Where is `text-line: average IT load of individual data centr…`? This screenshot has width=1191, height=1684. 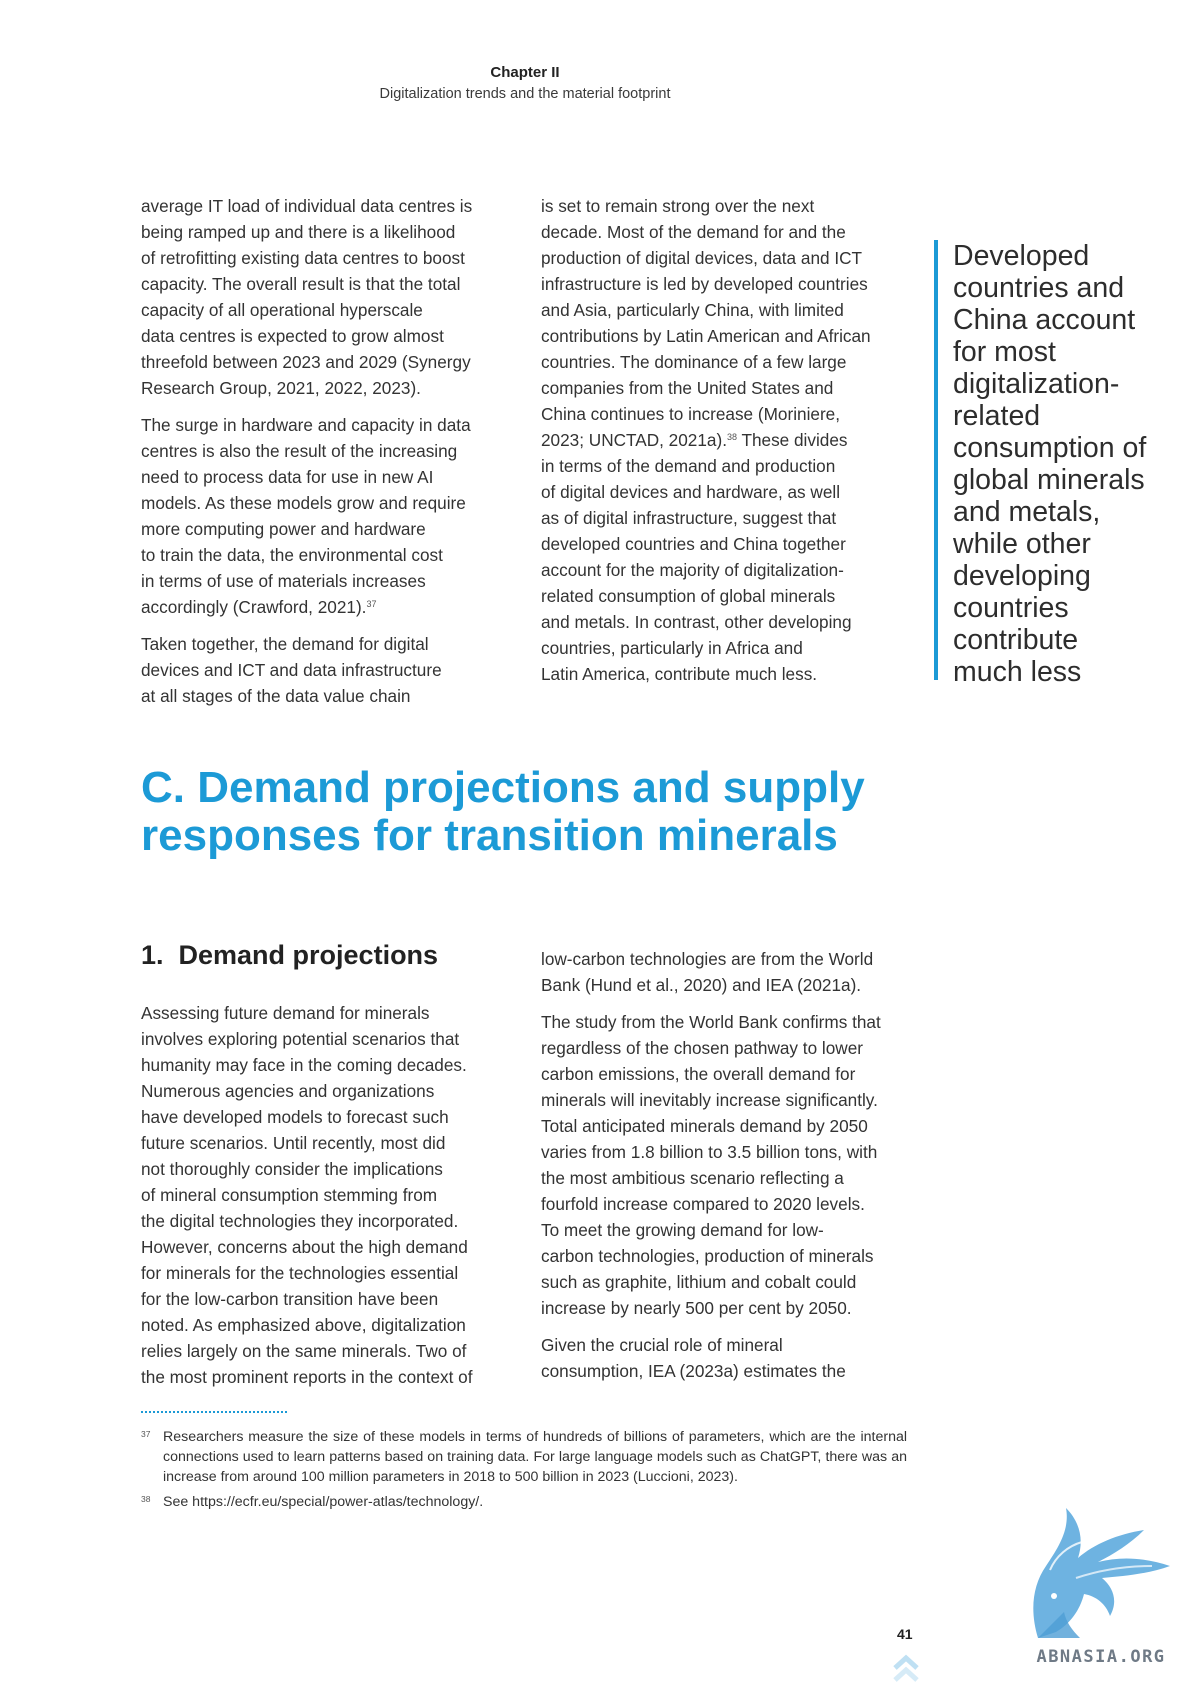 text-line: average IT load of individual data centr… is located at coordinates (306, 206).